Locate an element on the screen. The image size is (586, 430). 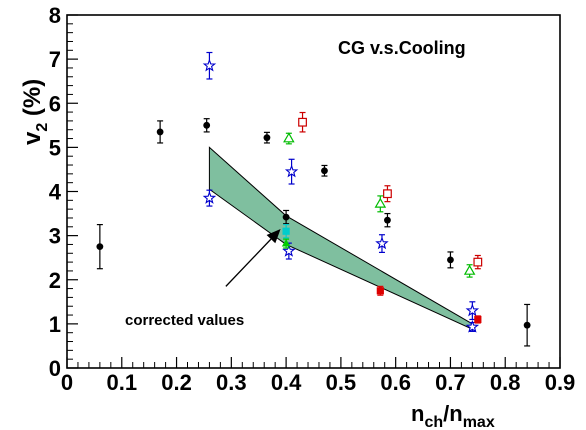
y-axis-label-main: v is located at coordinates (32, 138).